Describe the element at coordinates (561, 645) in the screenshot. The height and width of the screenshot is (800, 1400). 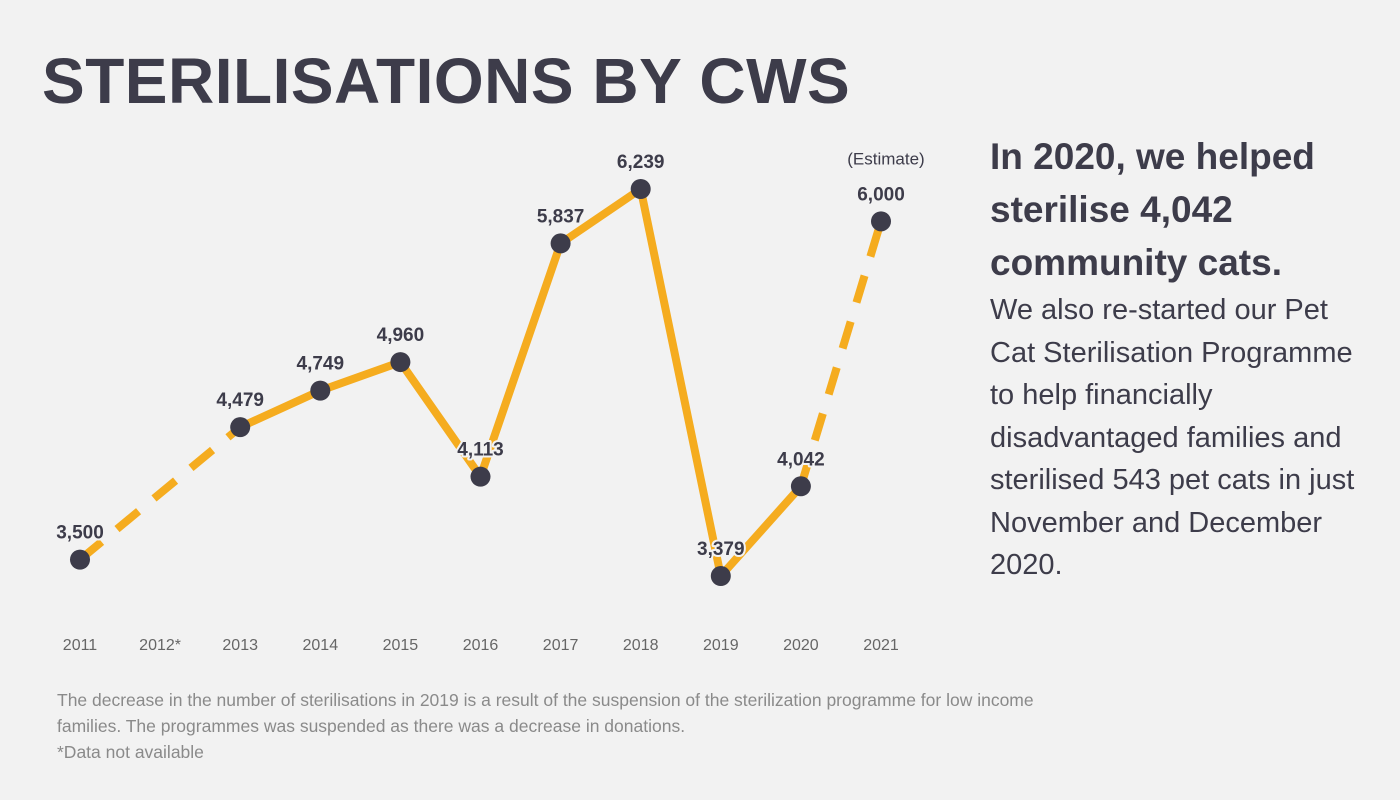
I see `x-tick-label: 2017` at that location.